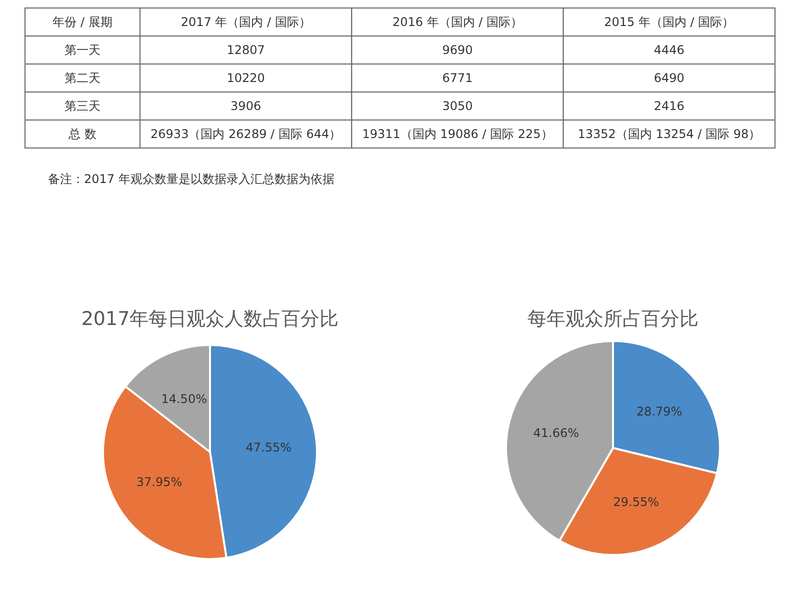 Image resolution: width=800 pixels, height=600 pixels. What do you see at coordinates (265, 134) in the screenshot?
I see `annotation: （国内 26289 / 国际 644）` at bounding box center [265, 134].